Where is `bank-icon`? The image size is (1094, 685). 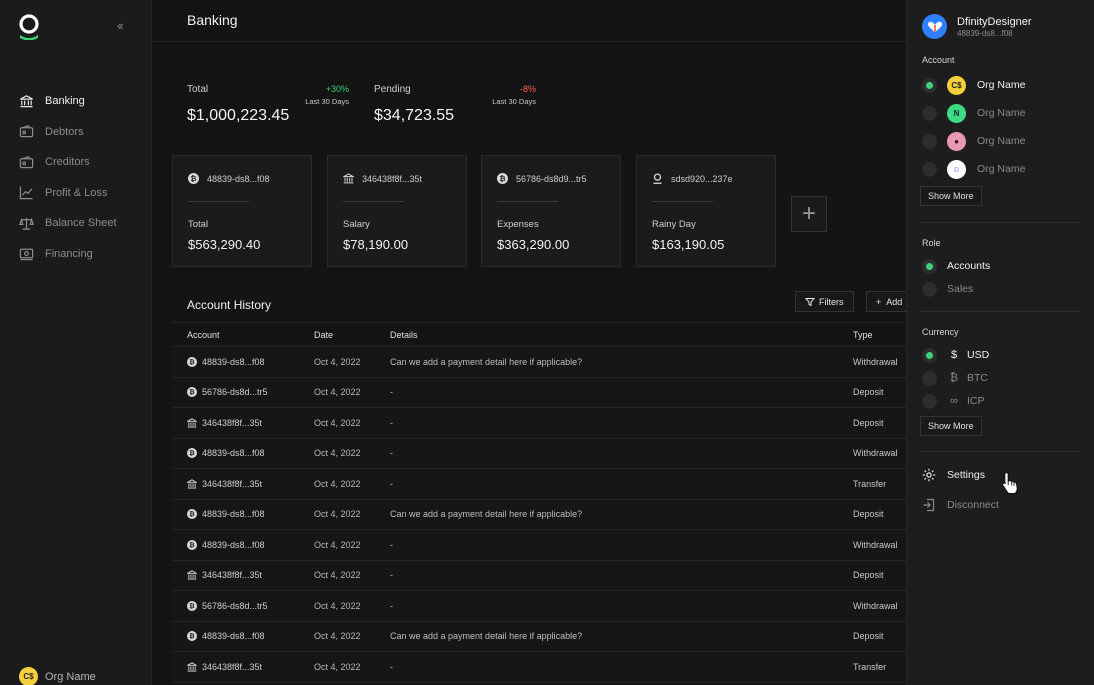
bank-icon is located at coordinates (192, 575).